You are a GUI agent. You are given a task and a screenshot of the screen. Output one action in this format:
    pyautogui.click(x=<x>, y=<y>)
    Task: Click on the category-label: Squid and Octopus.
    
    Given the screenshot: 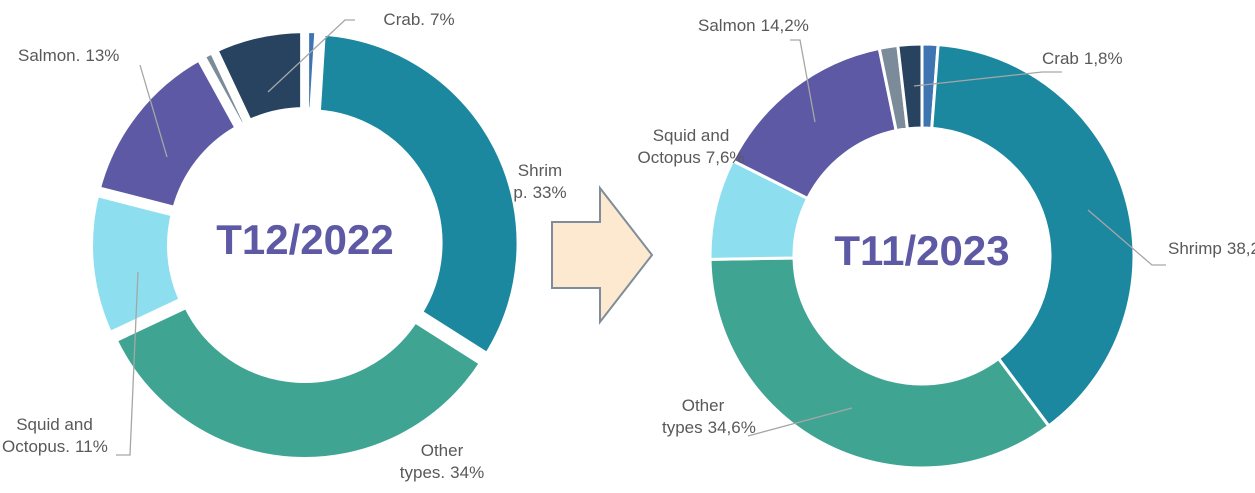 What is the action you would take?
    pyautogui.click(x=47, y=435)
    